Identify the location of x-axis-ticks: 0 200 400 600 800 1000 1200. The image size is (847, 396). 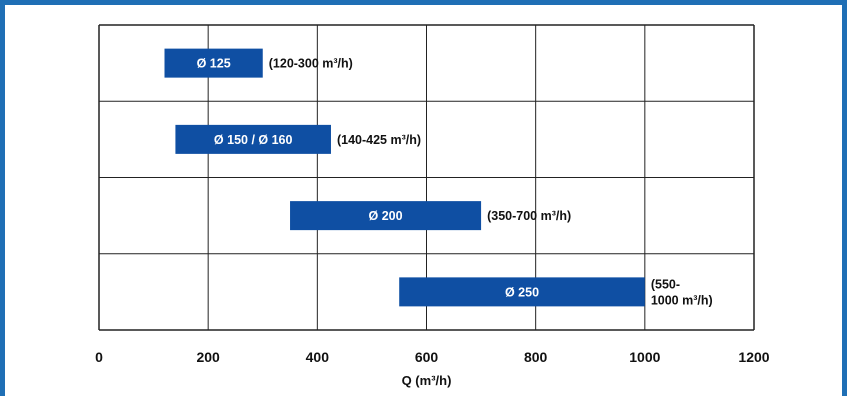
(432, 357).